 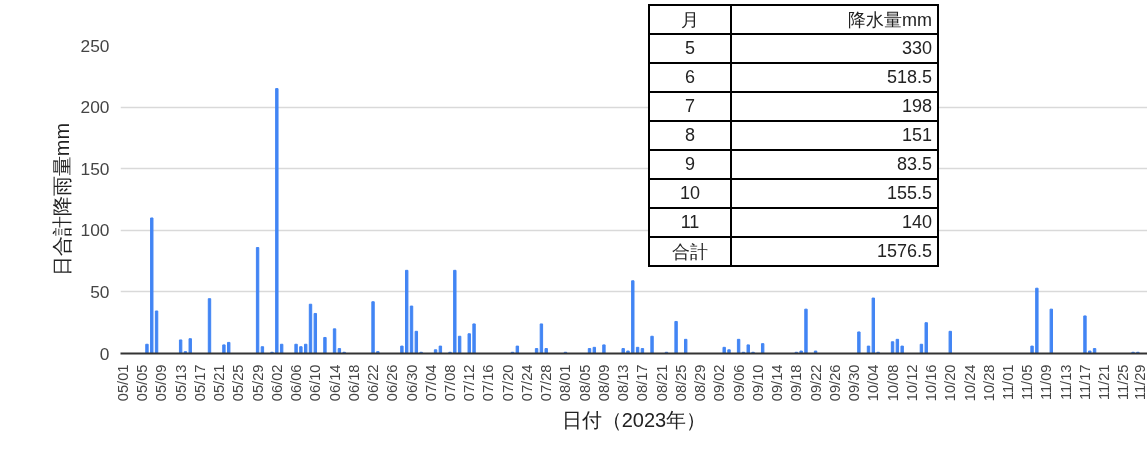 I want to click on text: 月, so click(x=690, y=19).